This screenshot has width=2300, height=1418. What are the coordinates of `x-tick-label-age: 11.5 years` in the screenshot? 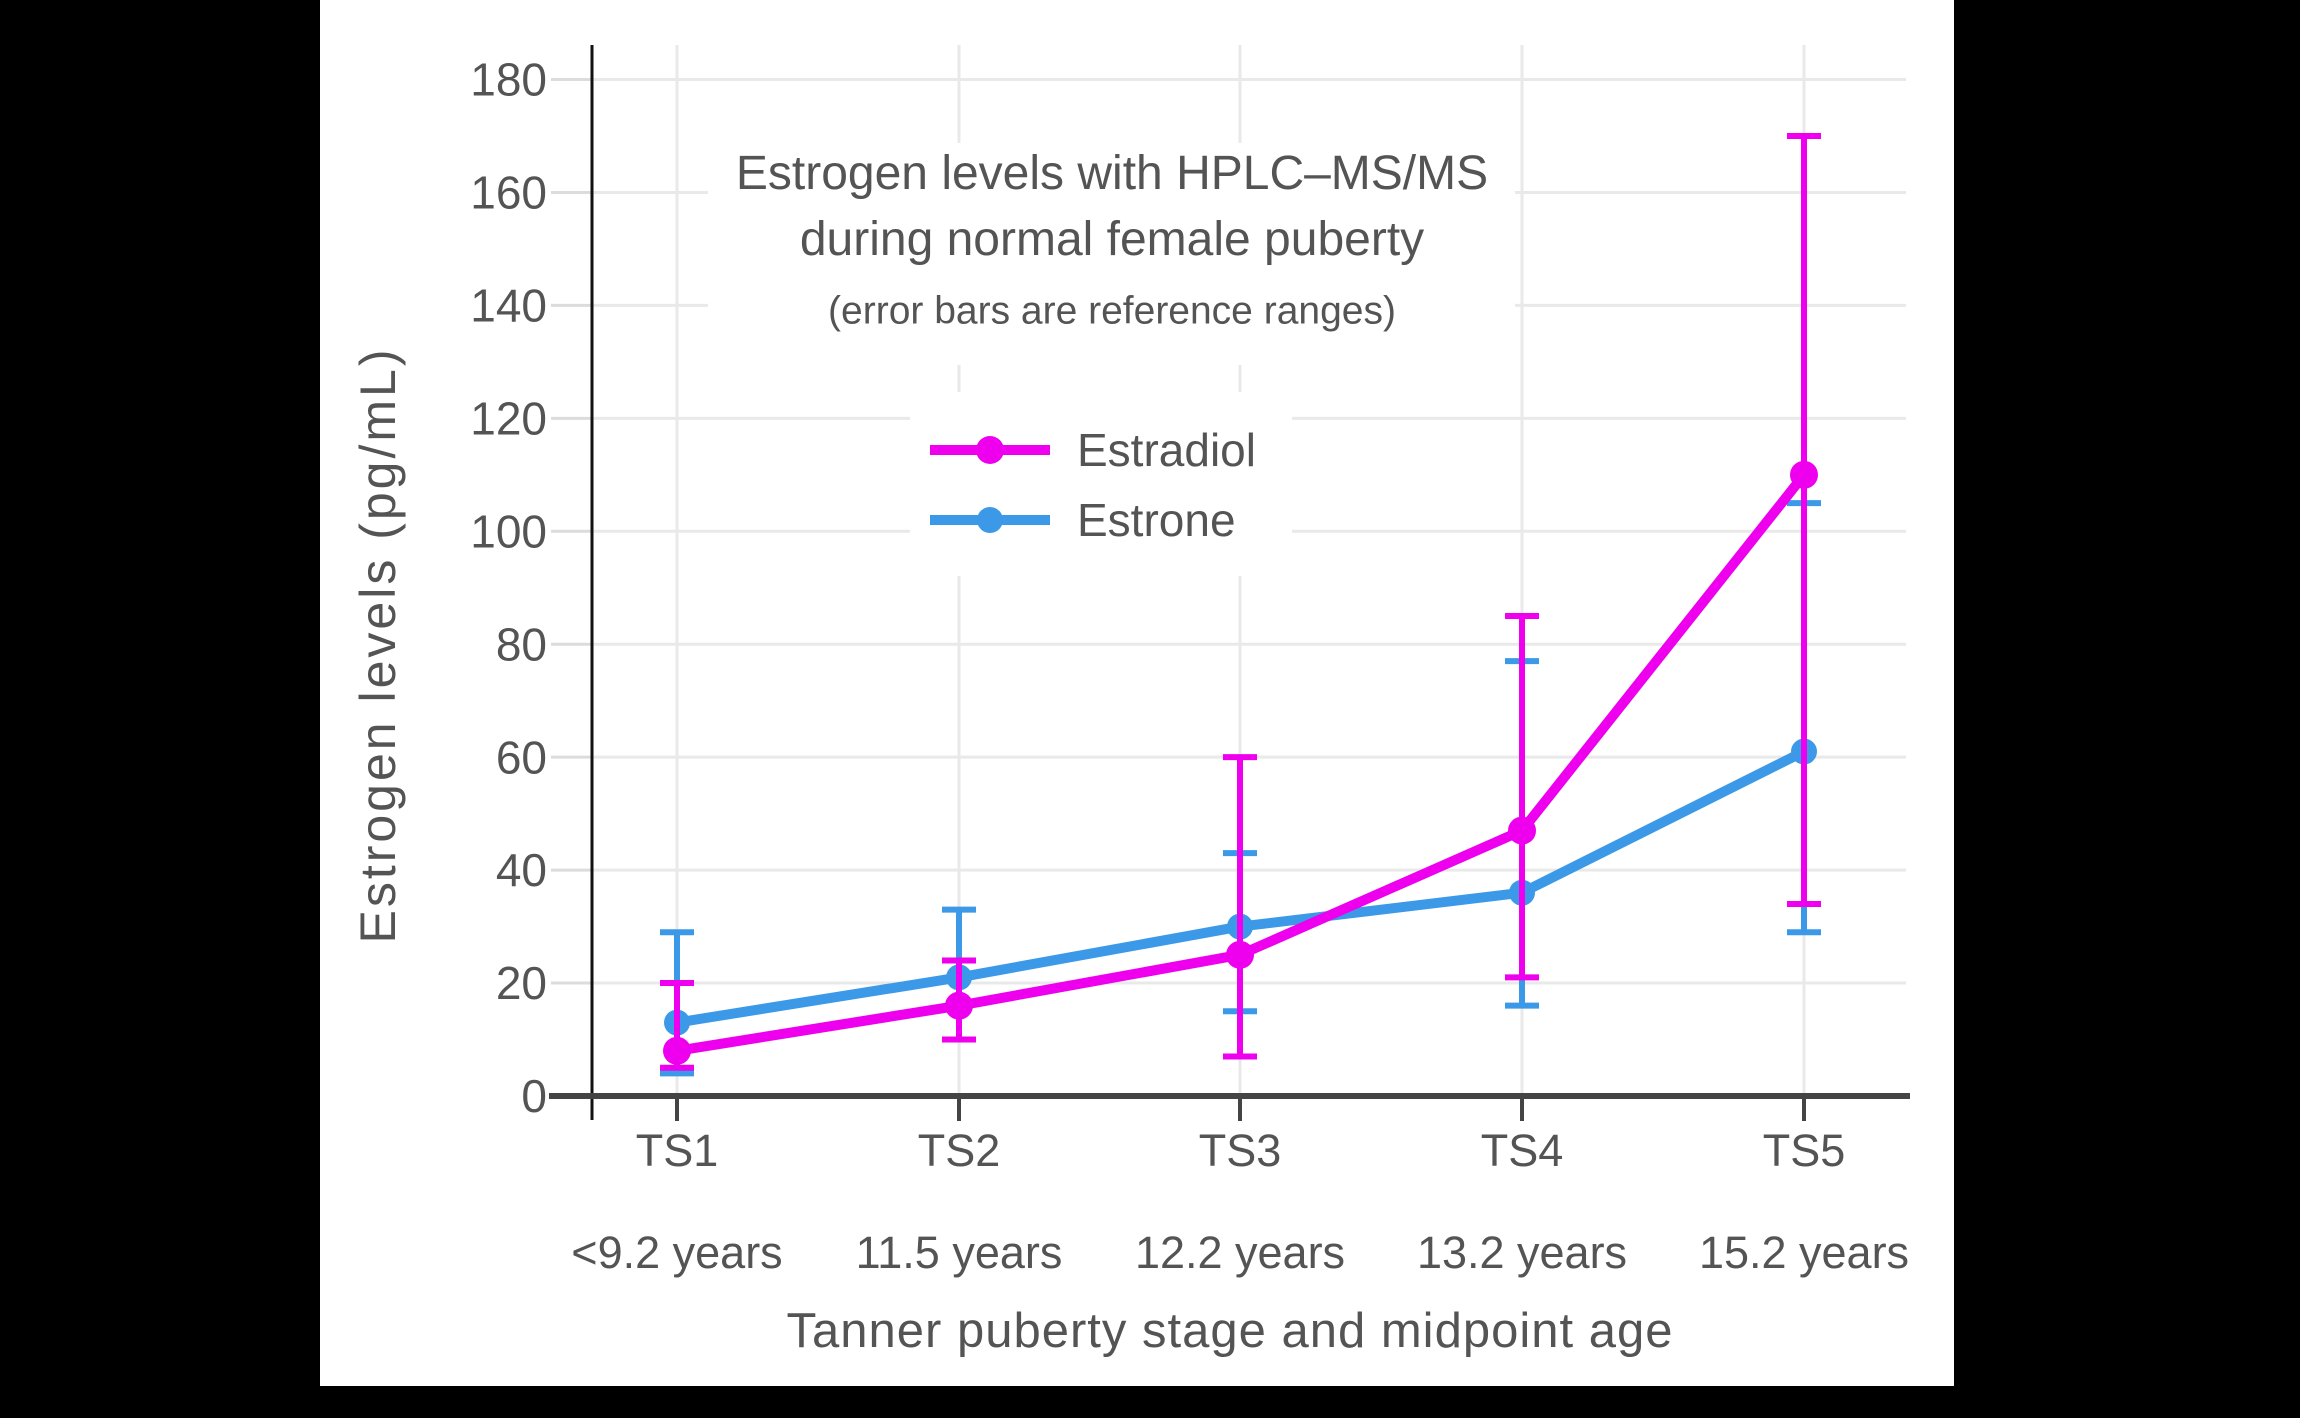 It's located at (959, 1252).